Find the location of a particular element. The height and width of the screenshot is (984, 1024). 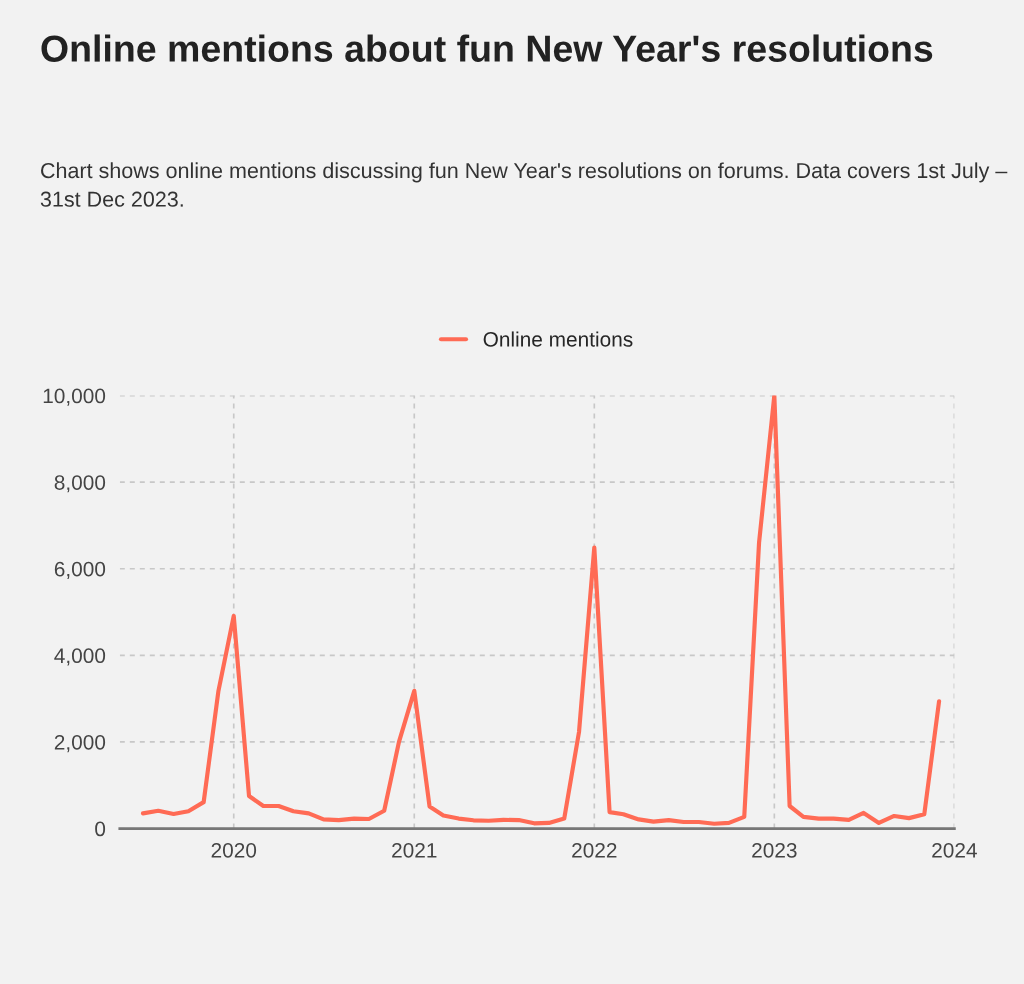

y-tick-label: 2,000 is located at coordinates (80, 743).